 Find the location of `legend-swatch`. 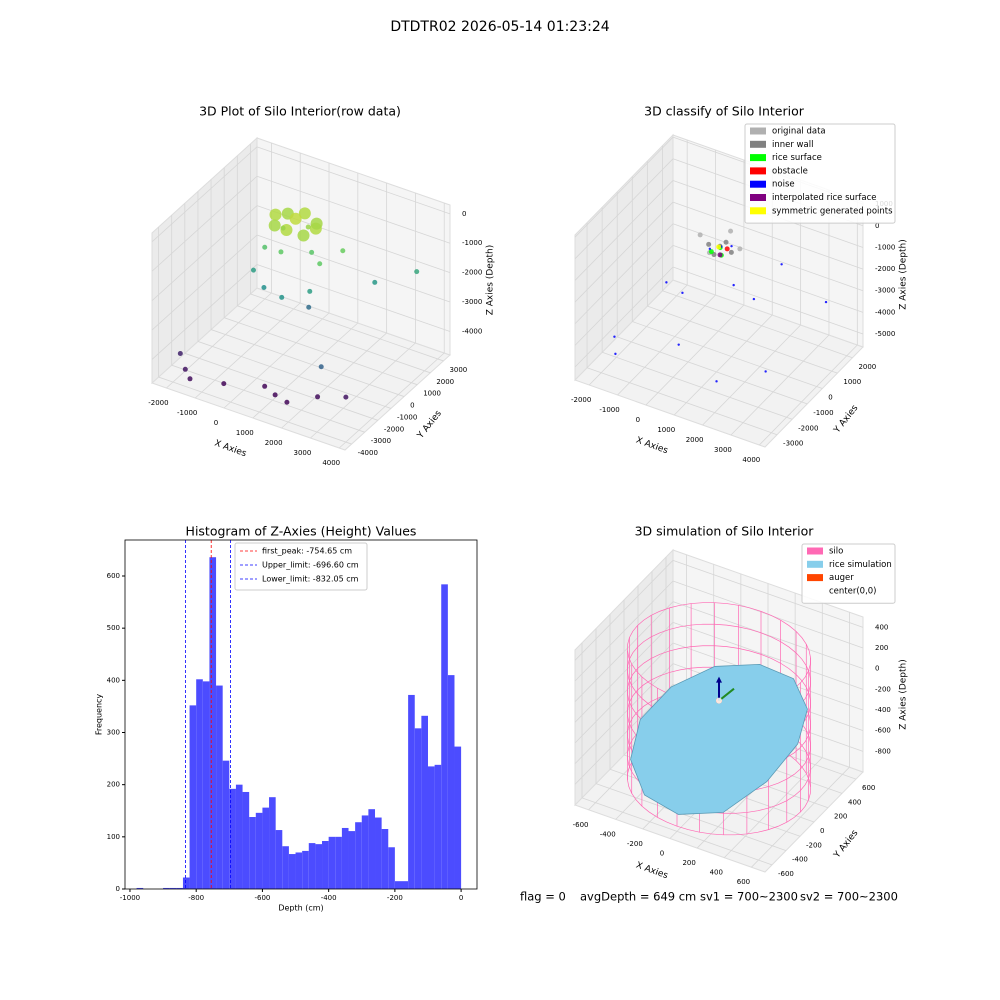

legend-swatch is located at coordinates (758, 158).